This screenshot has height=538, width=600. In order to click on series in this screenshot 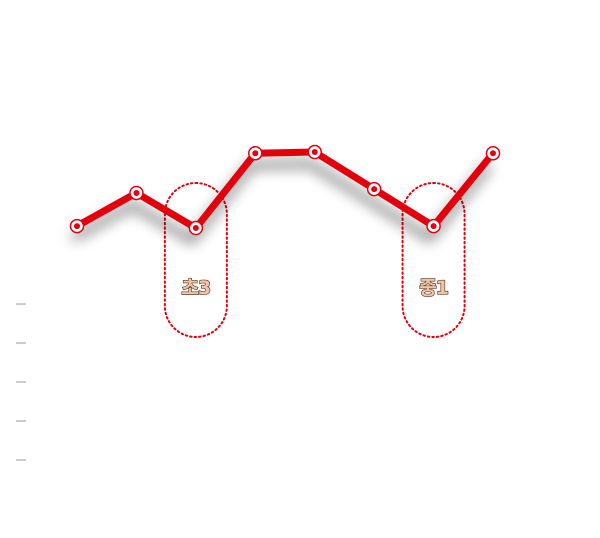, I will do `click(285, 190)`.